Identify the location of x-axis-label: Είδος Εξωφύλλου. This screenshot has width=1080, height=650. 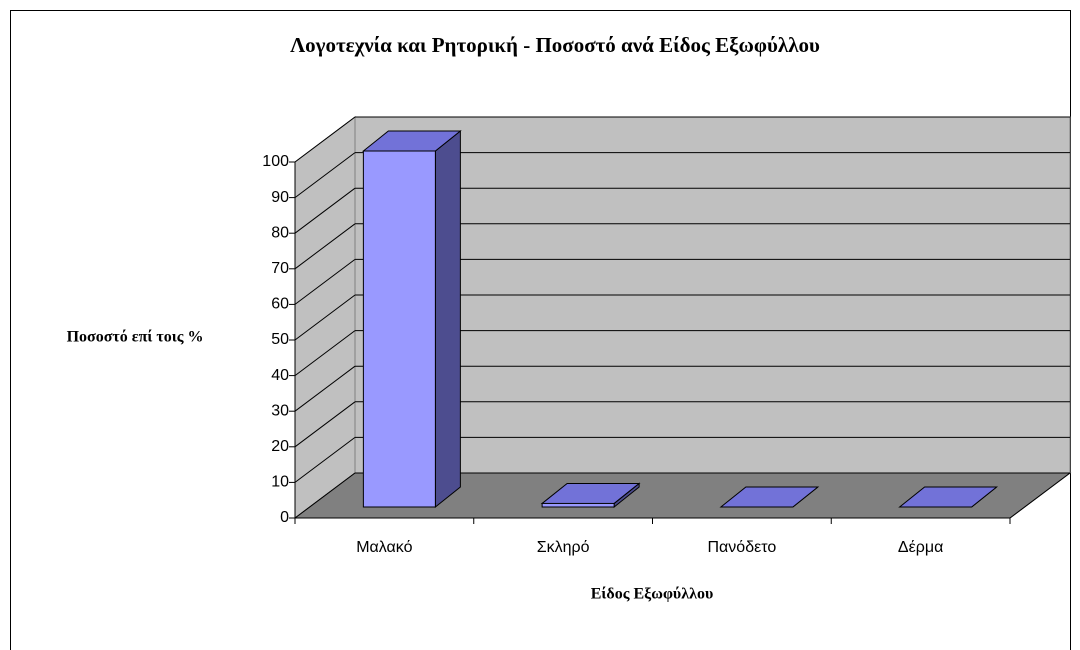
(652, 594).